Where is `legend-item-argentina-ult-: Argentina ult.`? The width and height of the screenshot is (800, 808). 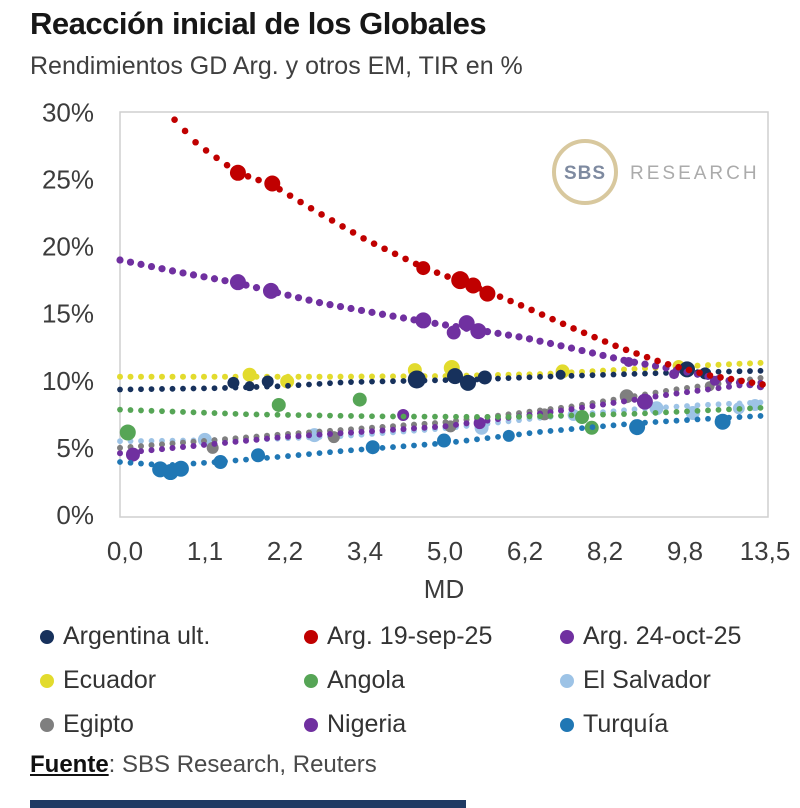
legend-item-argentina-ult-: Argentina ult. is located at coordinates (172, 636).